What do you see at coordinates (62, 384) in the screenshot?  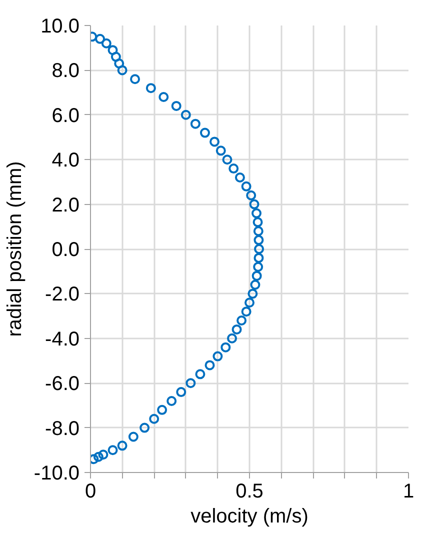 I see `y-tick-label: -6.0` at bounding box center [62, 384].